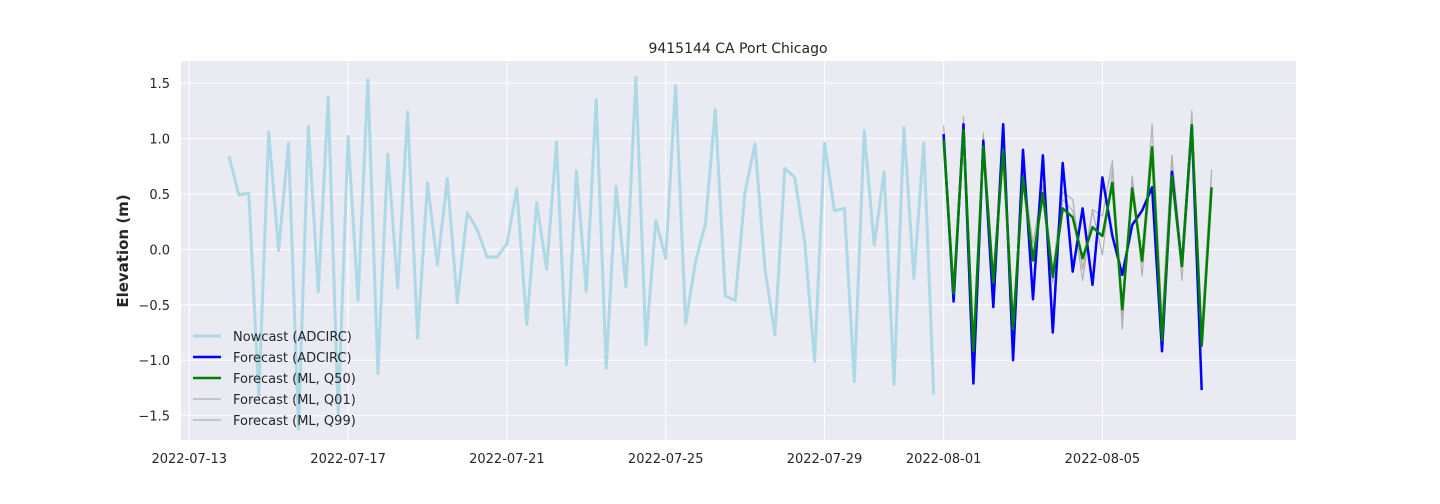 Image resolution: width=1440 pixels, height=504 pixels. I want to click on y-tick-labels: −1.5 −1.0 −0.5 0.0 0.5 1.0 1.5, so click(154, 250).